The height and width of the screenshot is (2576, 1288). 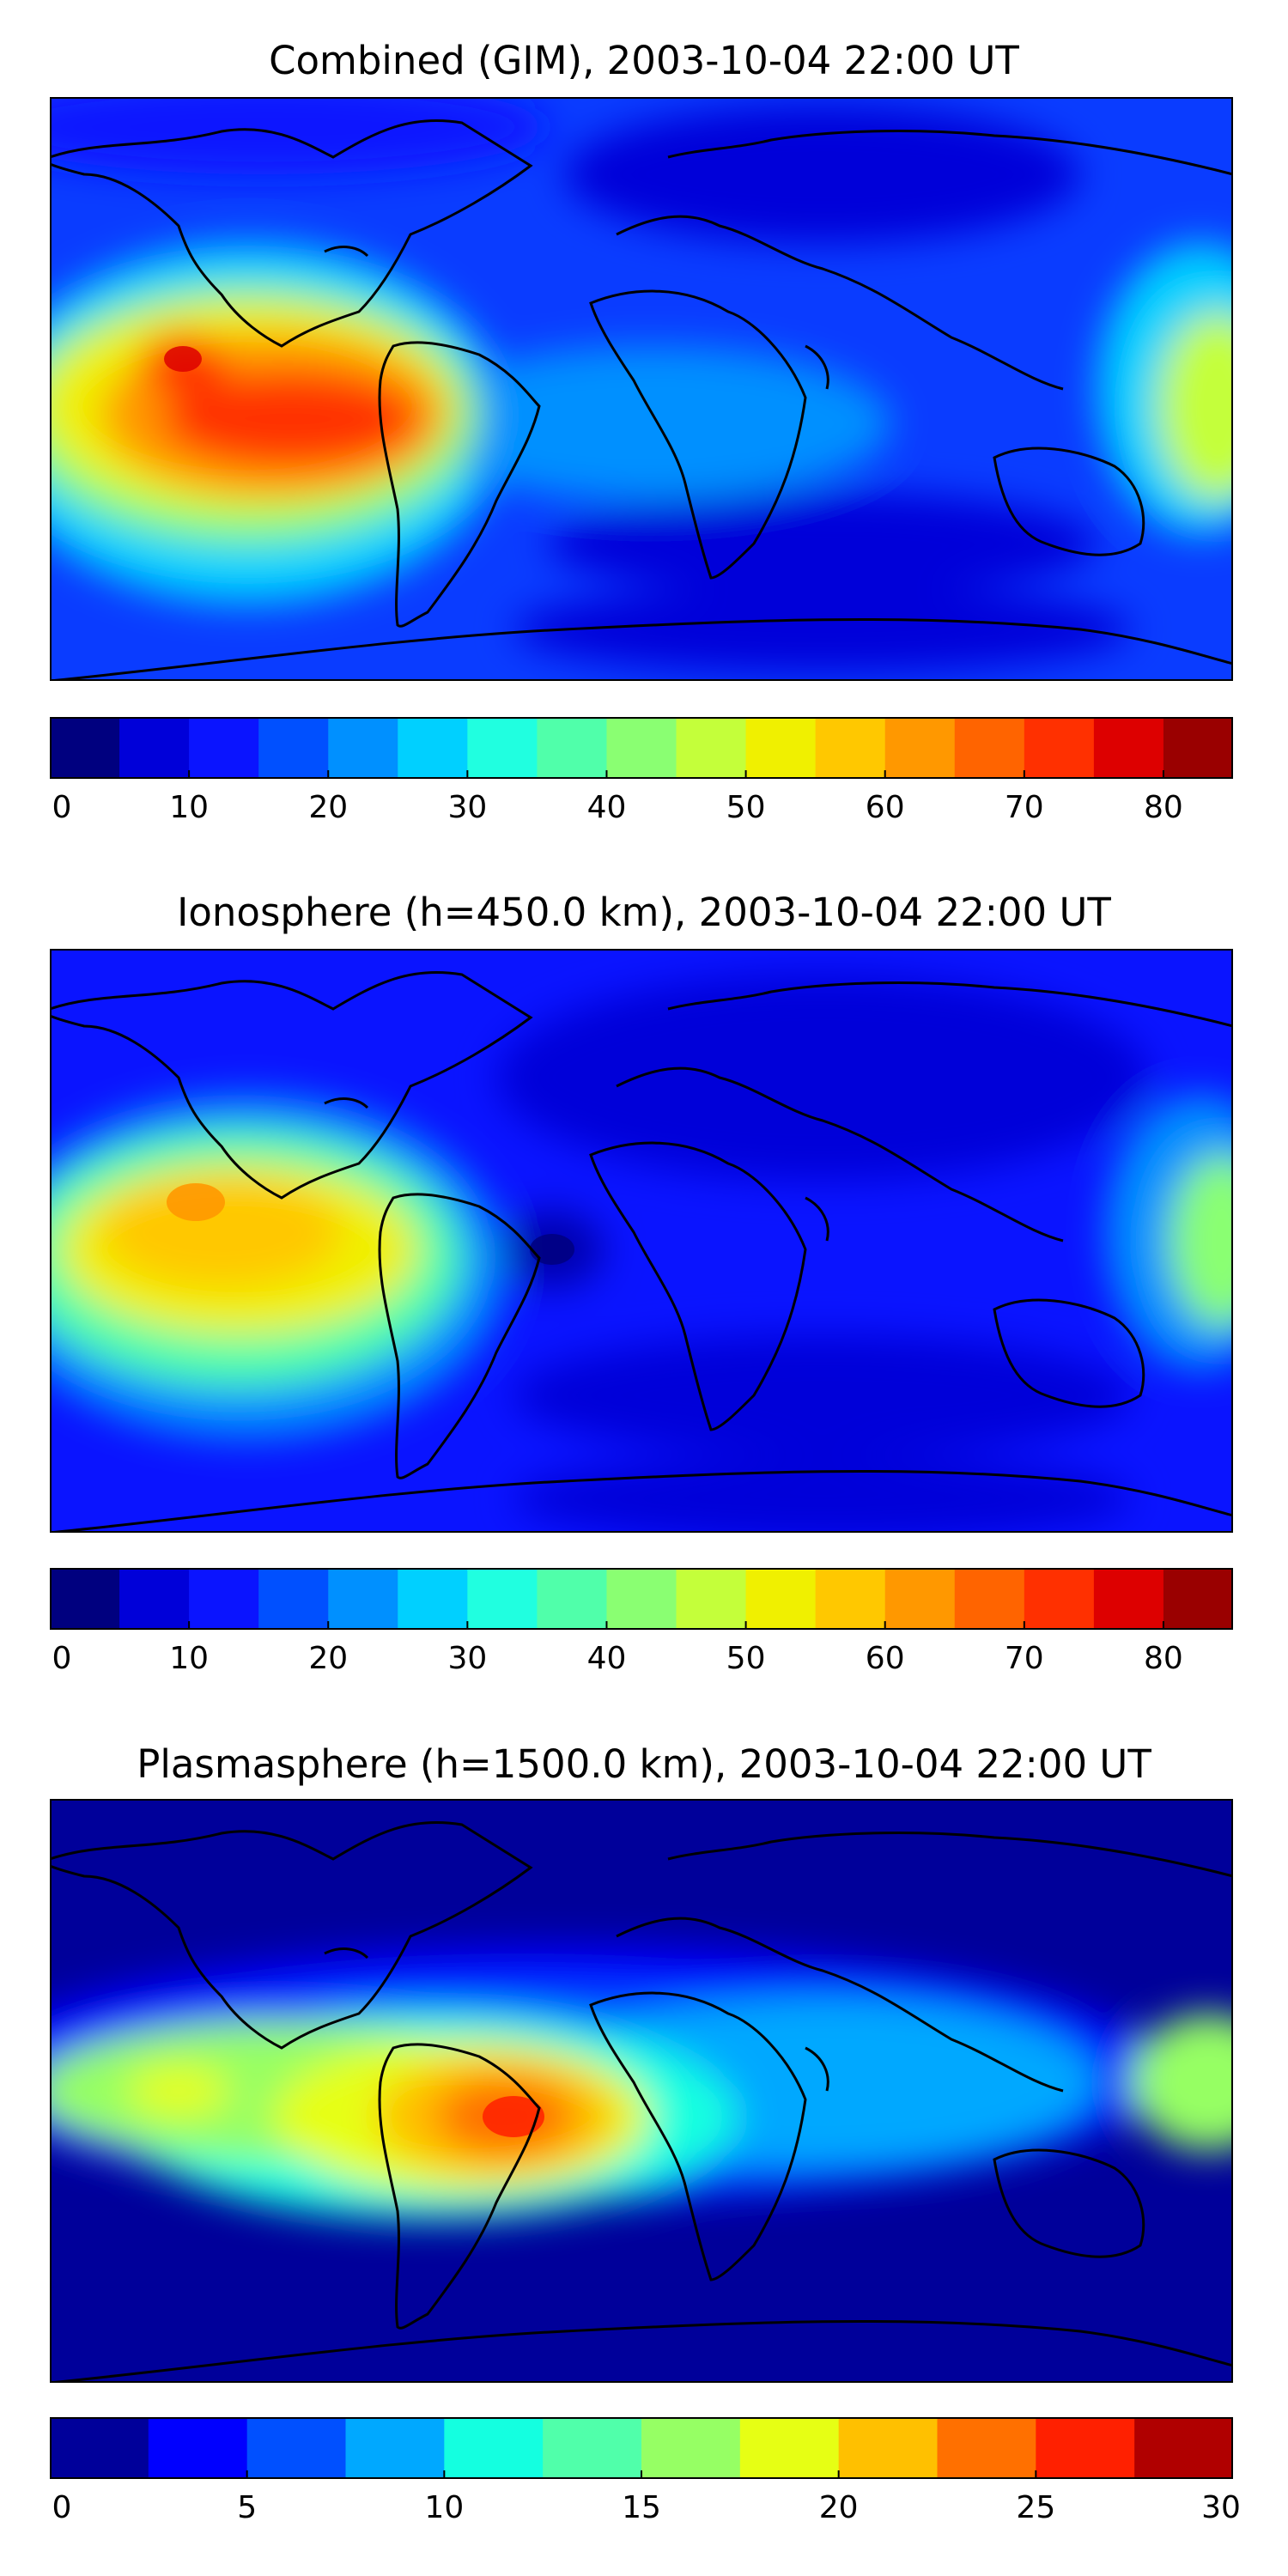 I want to click on colorbar-tick-label: 25, so click(x=1036, y=2507).